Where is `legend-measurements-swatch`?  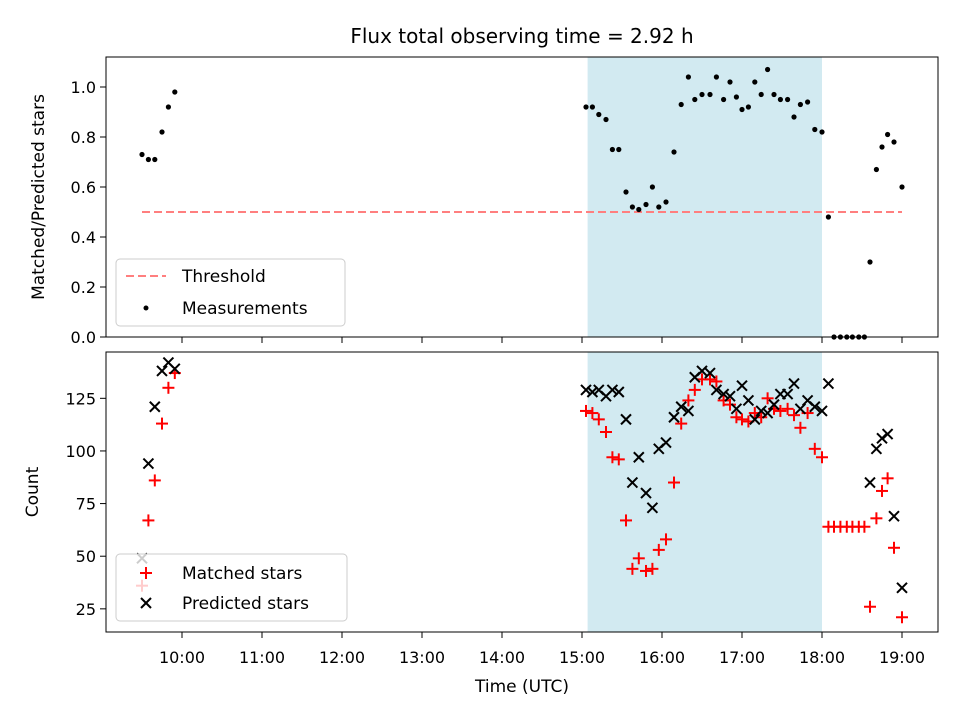
legend-measurements-swatch is located at coordinates (146, 308).